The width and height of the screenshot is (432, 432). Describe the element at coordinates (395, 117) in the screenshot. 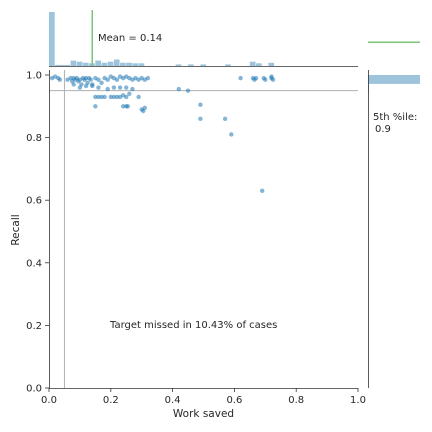

I see `right-percentile-label: 5th %ile:` at that location.